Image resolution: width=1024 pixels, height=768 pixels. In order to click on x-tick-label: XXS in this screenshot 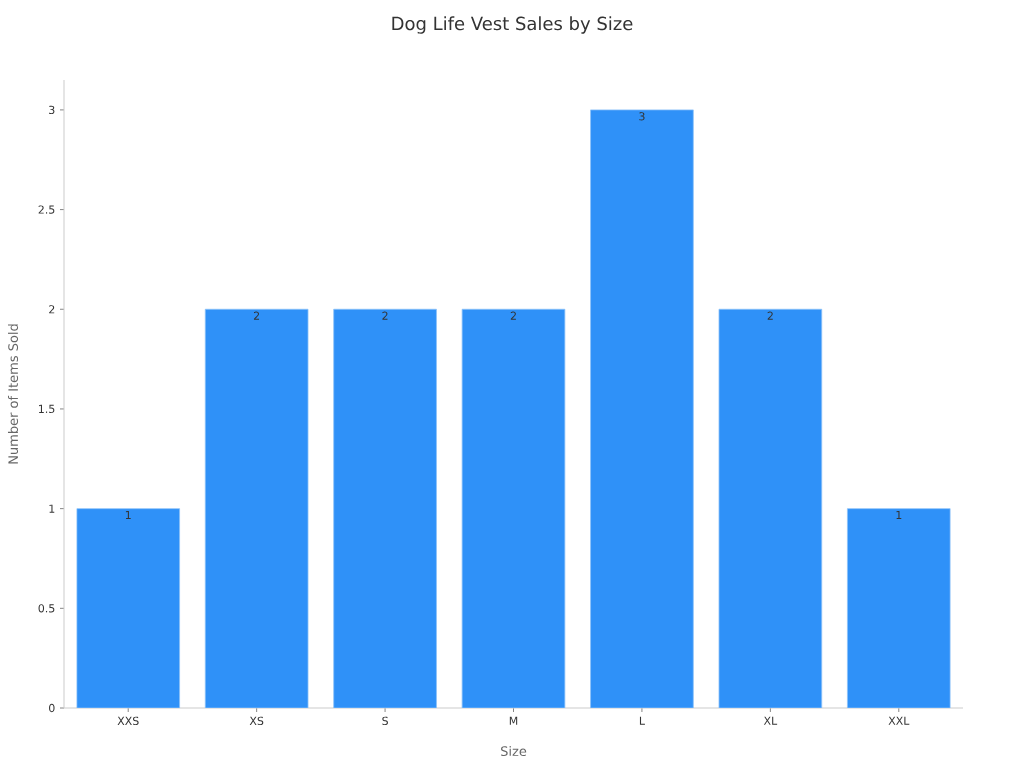, I will do `click(128, 721)`.